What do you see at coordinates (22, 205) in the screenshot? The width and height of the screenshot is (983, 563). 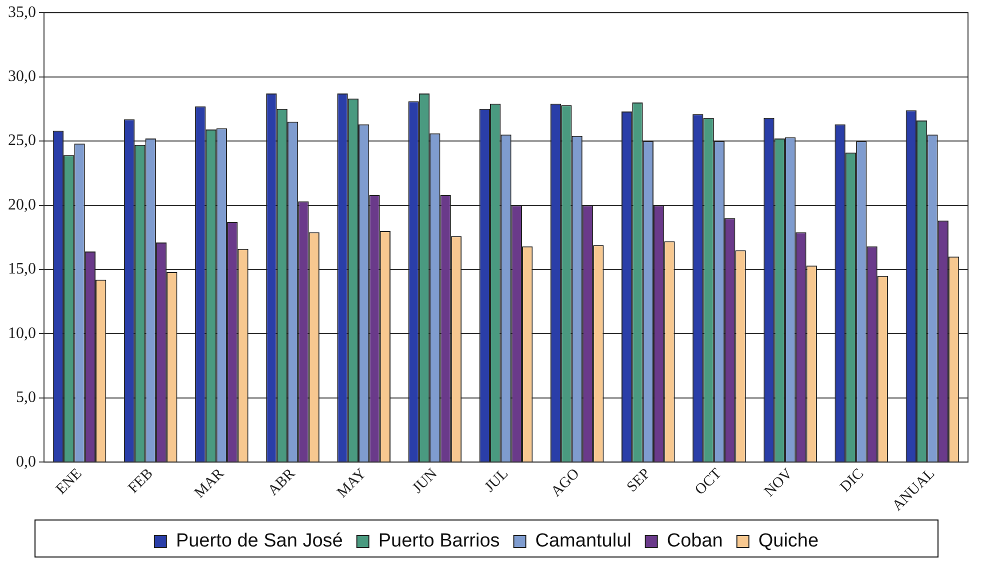 I see `y-tick-label: 20,0` at bounding box center [22, 205].